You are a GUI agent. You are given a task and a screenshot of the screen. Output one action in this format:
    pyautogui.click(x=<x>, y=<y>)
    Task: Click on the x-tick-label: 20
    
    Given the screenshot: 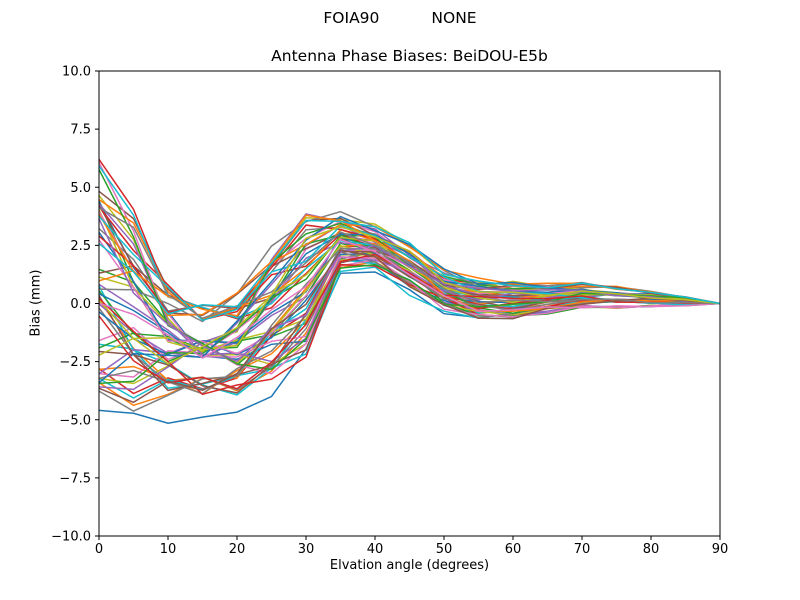 What is the action you would take?
    pyautogui.click(x=237, y=549)
    